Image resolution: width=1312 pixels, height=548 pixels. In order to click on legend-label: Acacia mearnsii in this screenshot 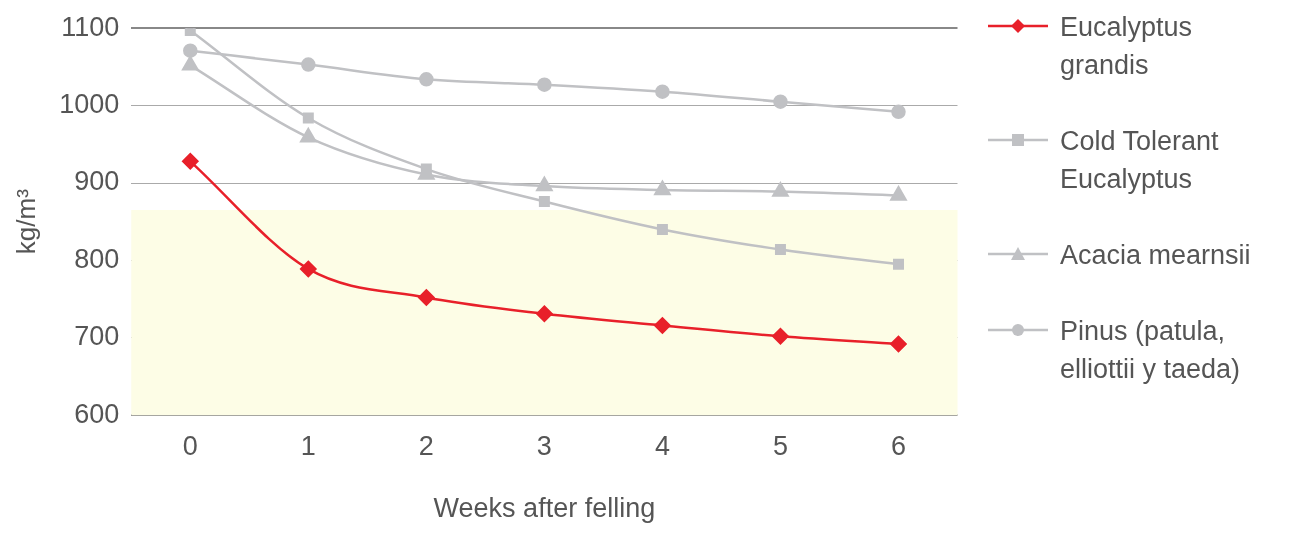, I will do `click(1156, 255)`.